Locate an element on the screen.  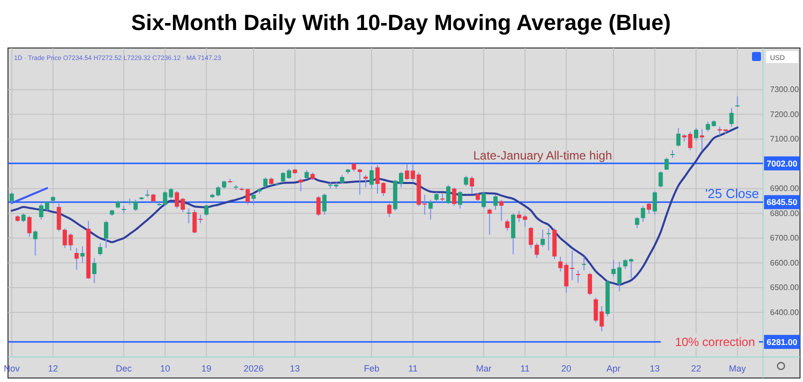
x-tick-label: Apr is located at coordinates (613, 368).